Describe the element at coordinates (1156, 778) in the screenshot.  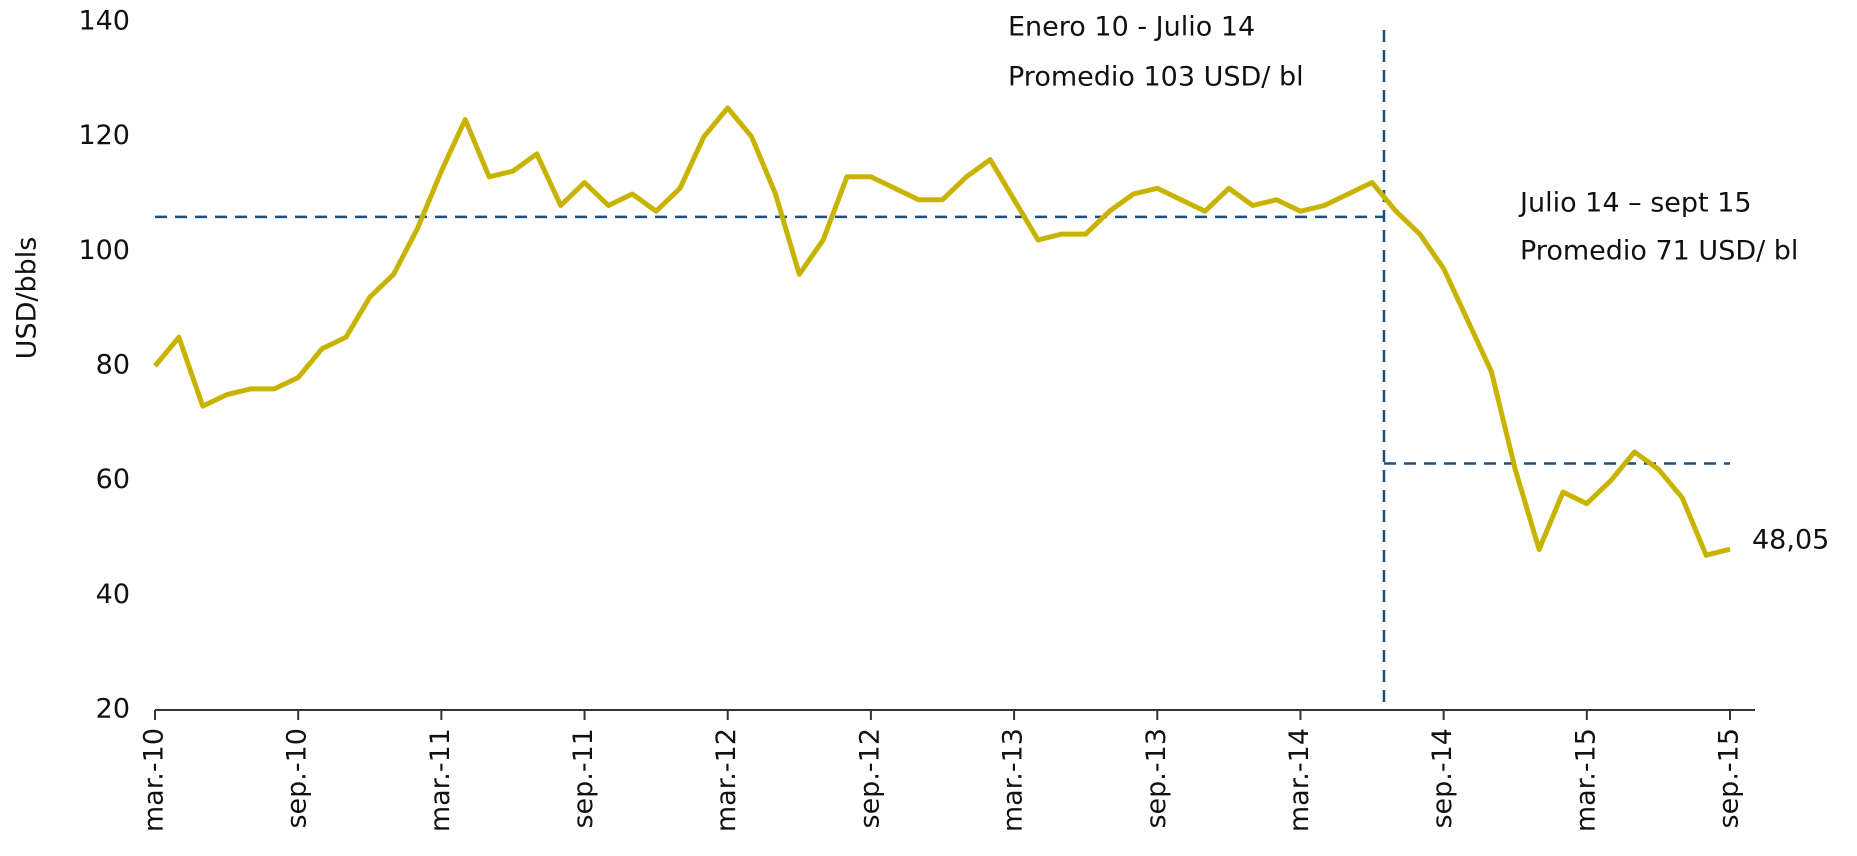
I see `x-tick-label: sep.-13` at that location.